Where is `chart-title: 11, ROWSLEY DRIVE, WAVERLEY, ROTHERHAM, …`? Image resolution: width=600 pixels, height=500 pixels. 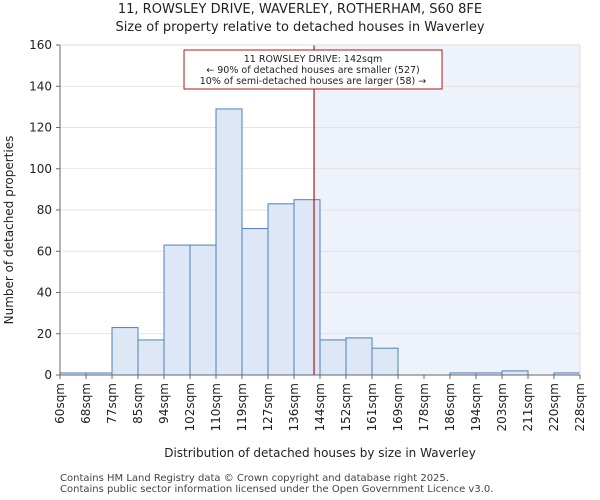
chart-title: 11, ROWSLEY DRIVE, WAVERLEY, ROTHERHAM, … is located at coordinates (300, 9).